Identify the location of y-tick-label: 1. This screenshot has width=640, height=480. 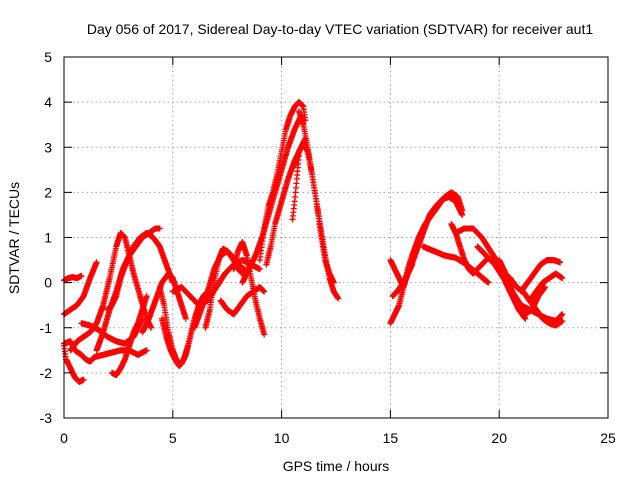
(48, 238).